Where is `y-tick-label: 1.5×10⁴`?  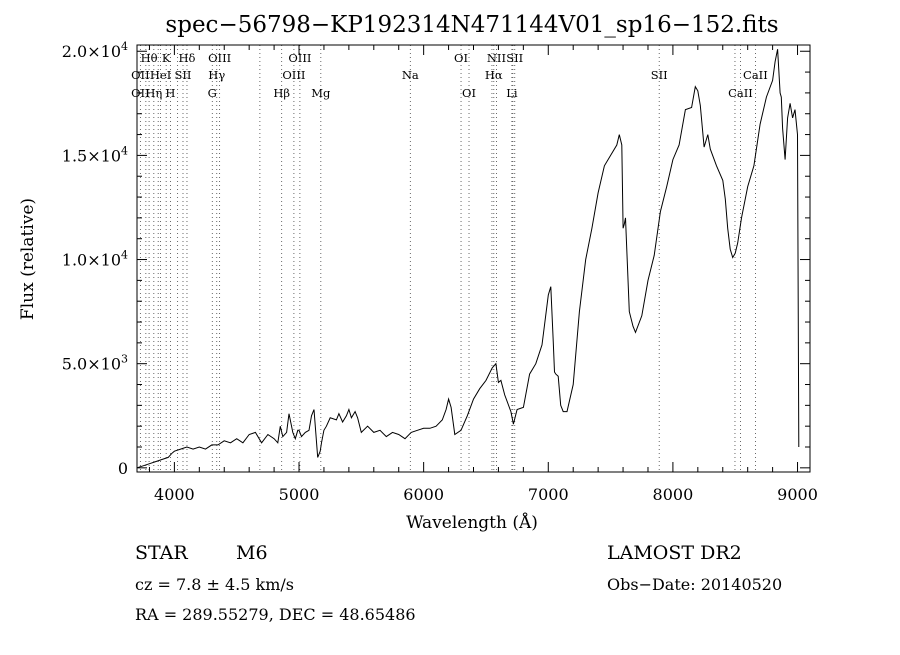 y-tick-label: 1.5×10⁴ is located at coordinates (95, 154).